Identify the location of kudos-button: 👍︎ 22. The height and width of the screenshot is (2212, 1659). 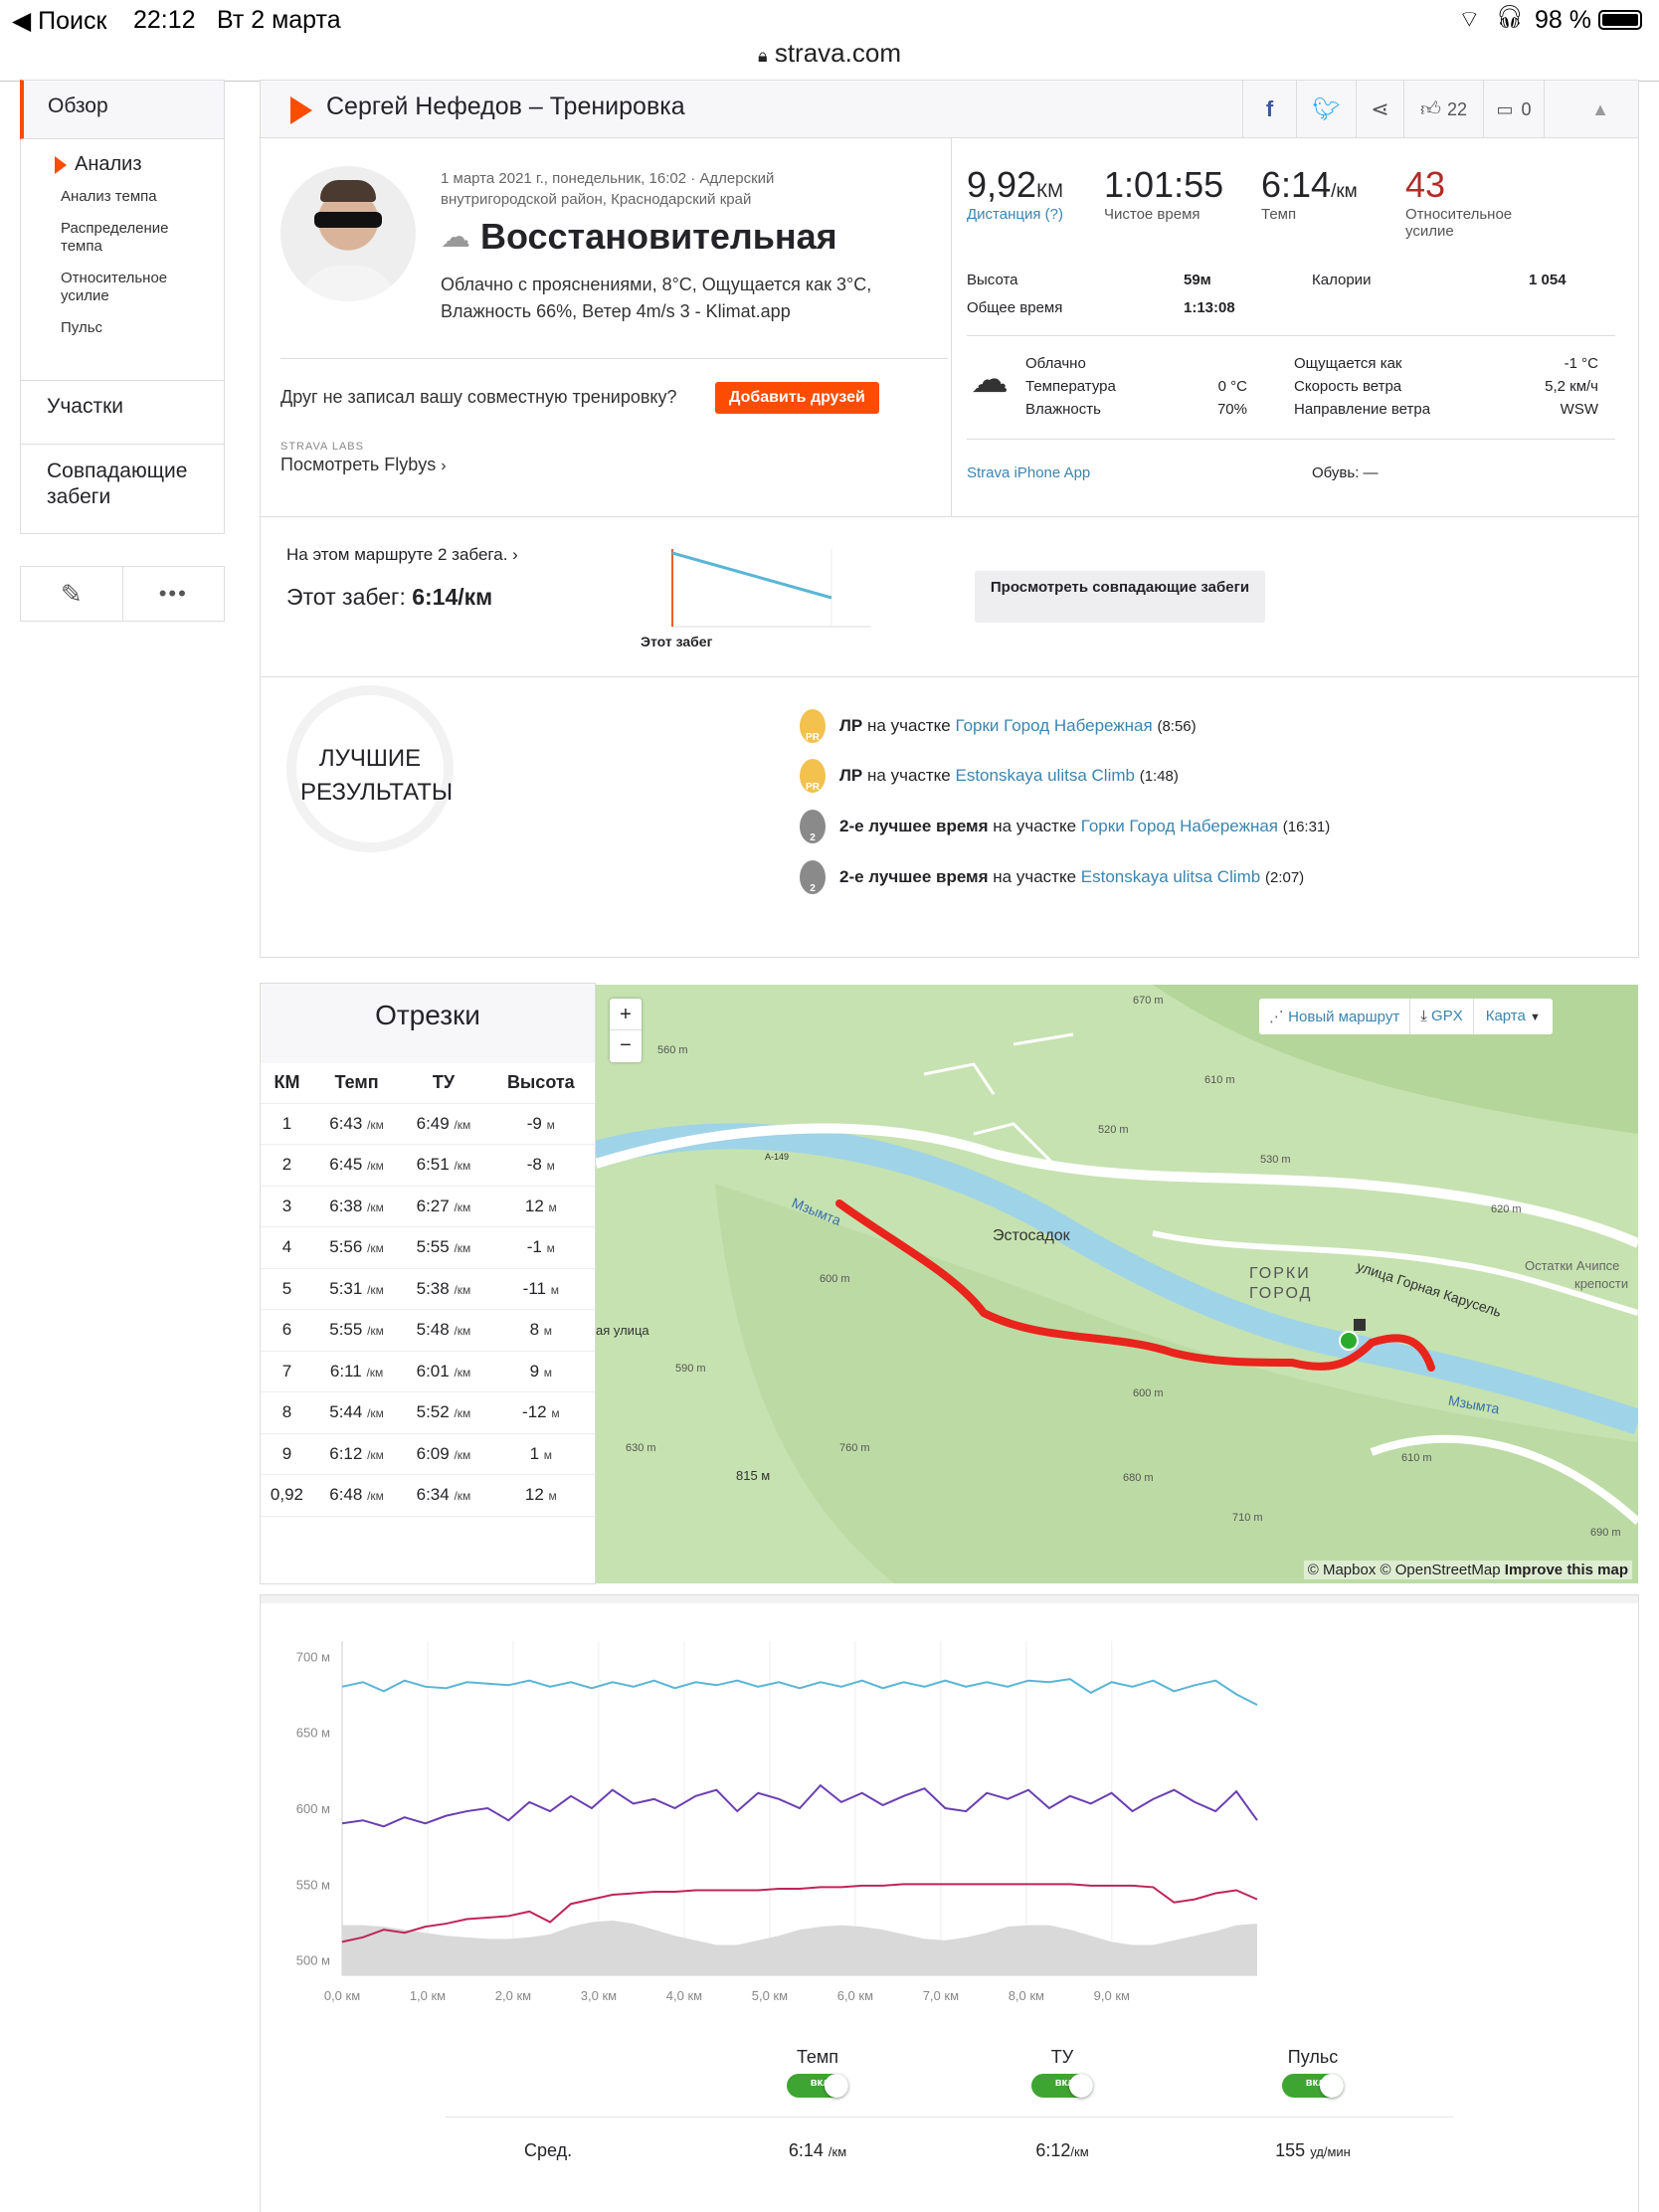
(1443, 109).